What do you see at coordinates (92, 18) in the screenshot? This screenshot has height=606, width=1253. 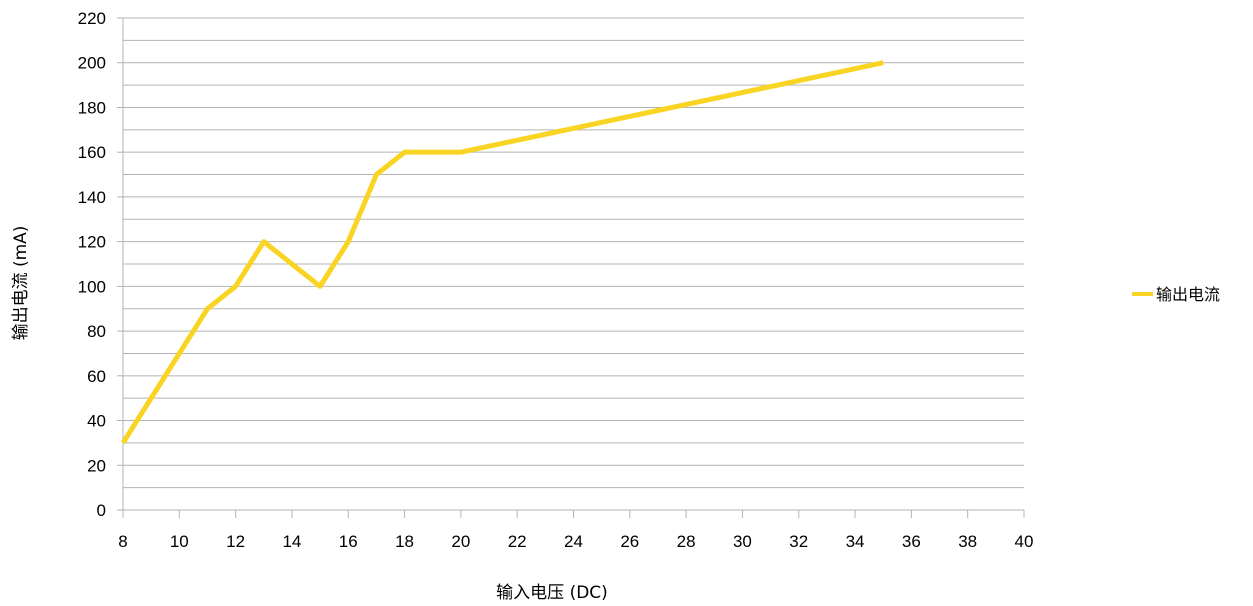 I see `y-tick-label: 220` at bounding box center [92, 18].